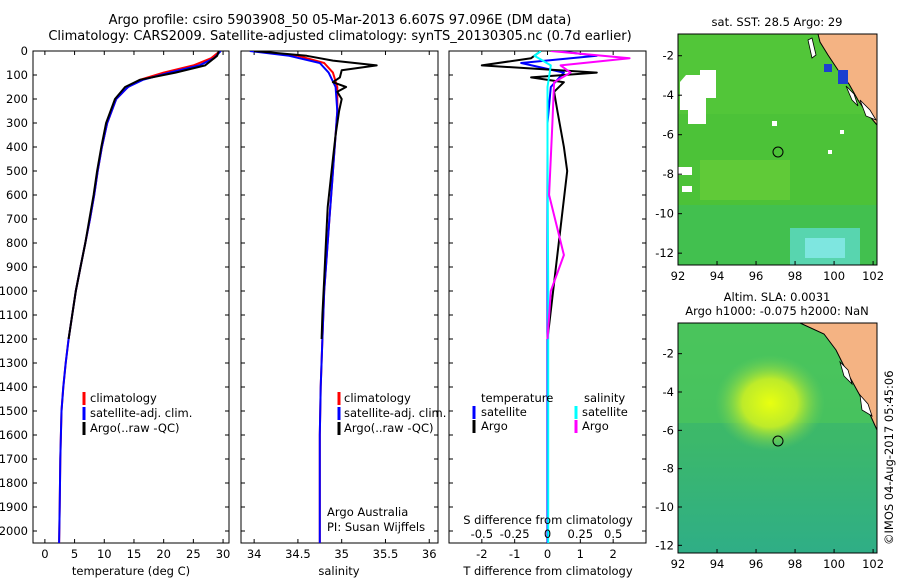 The height and width of the screenshot is (580, 900). Describe the element at coordinates (17, 99) in the screenshot. I see `depth-tick-label: 200` at that location.